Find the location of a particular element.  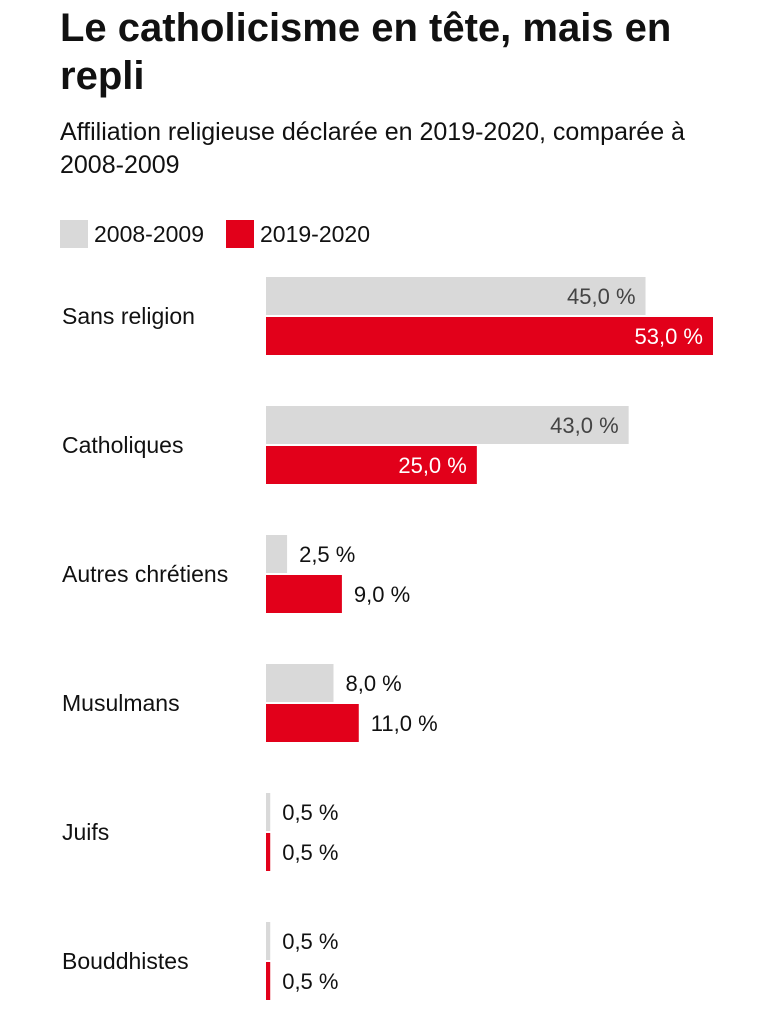

value-label-bouddhistes-2008-2009: 0,5 % is located at coordinates (310, 941).